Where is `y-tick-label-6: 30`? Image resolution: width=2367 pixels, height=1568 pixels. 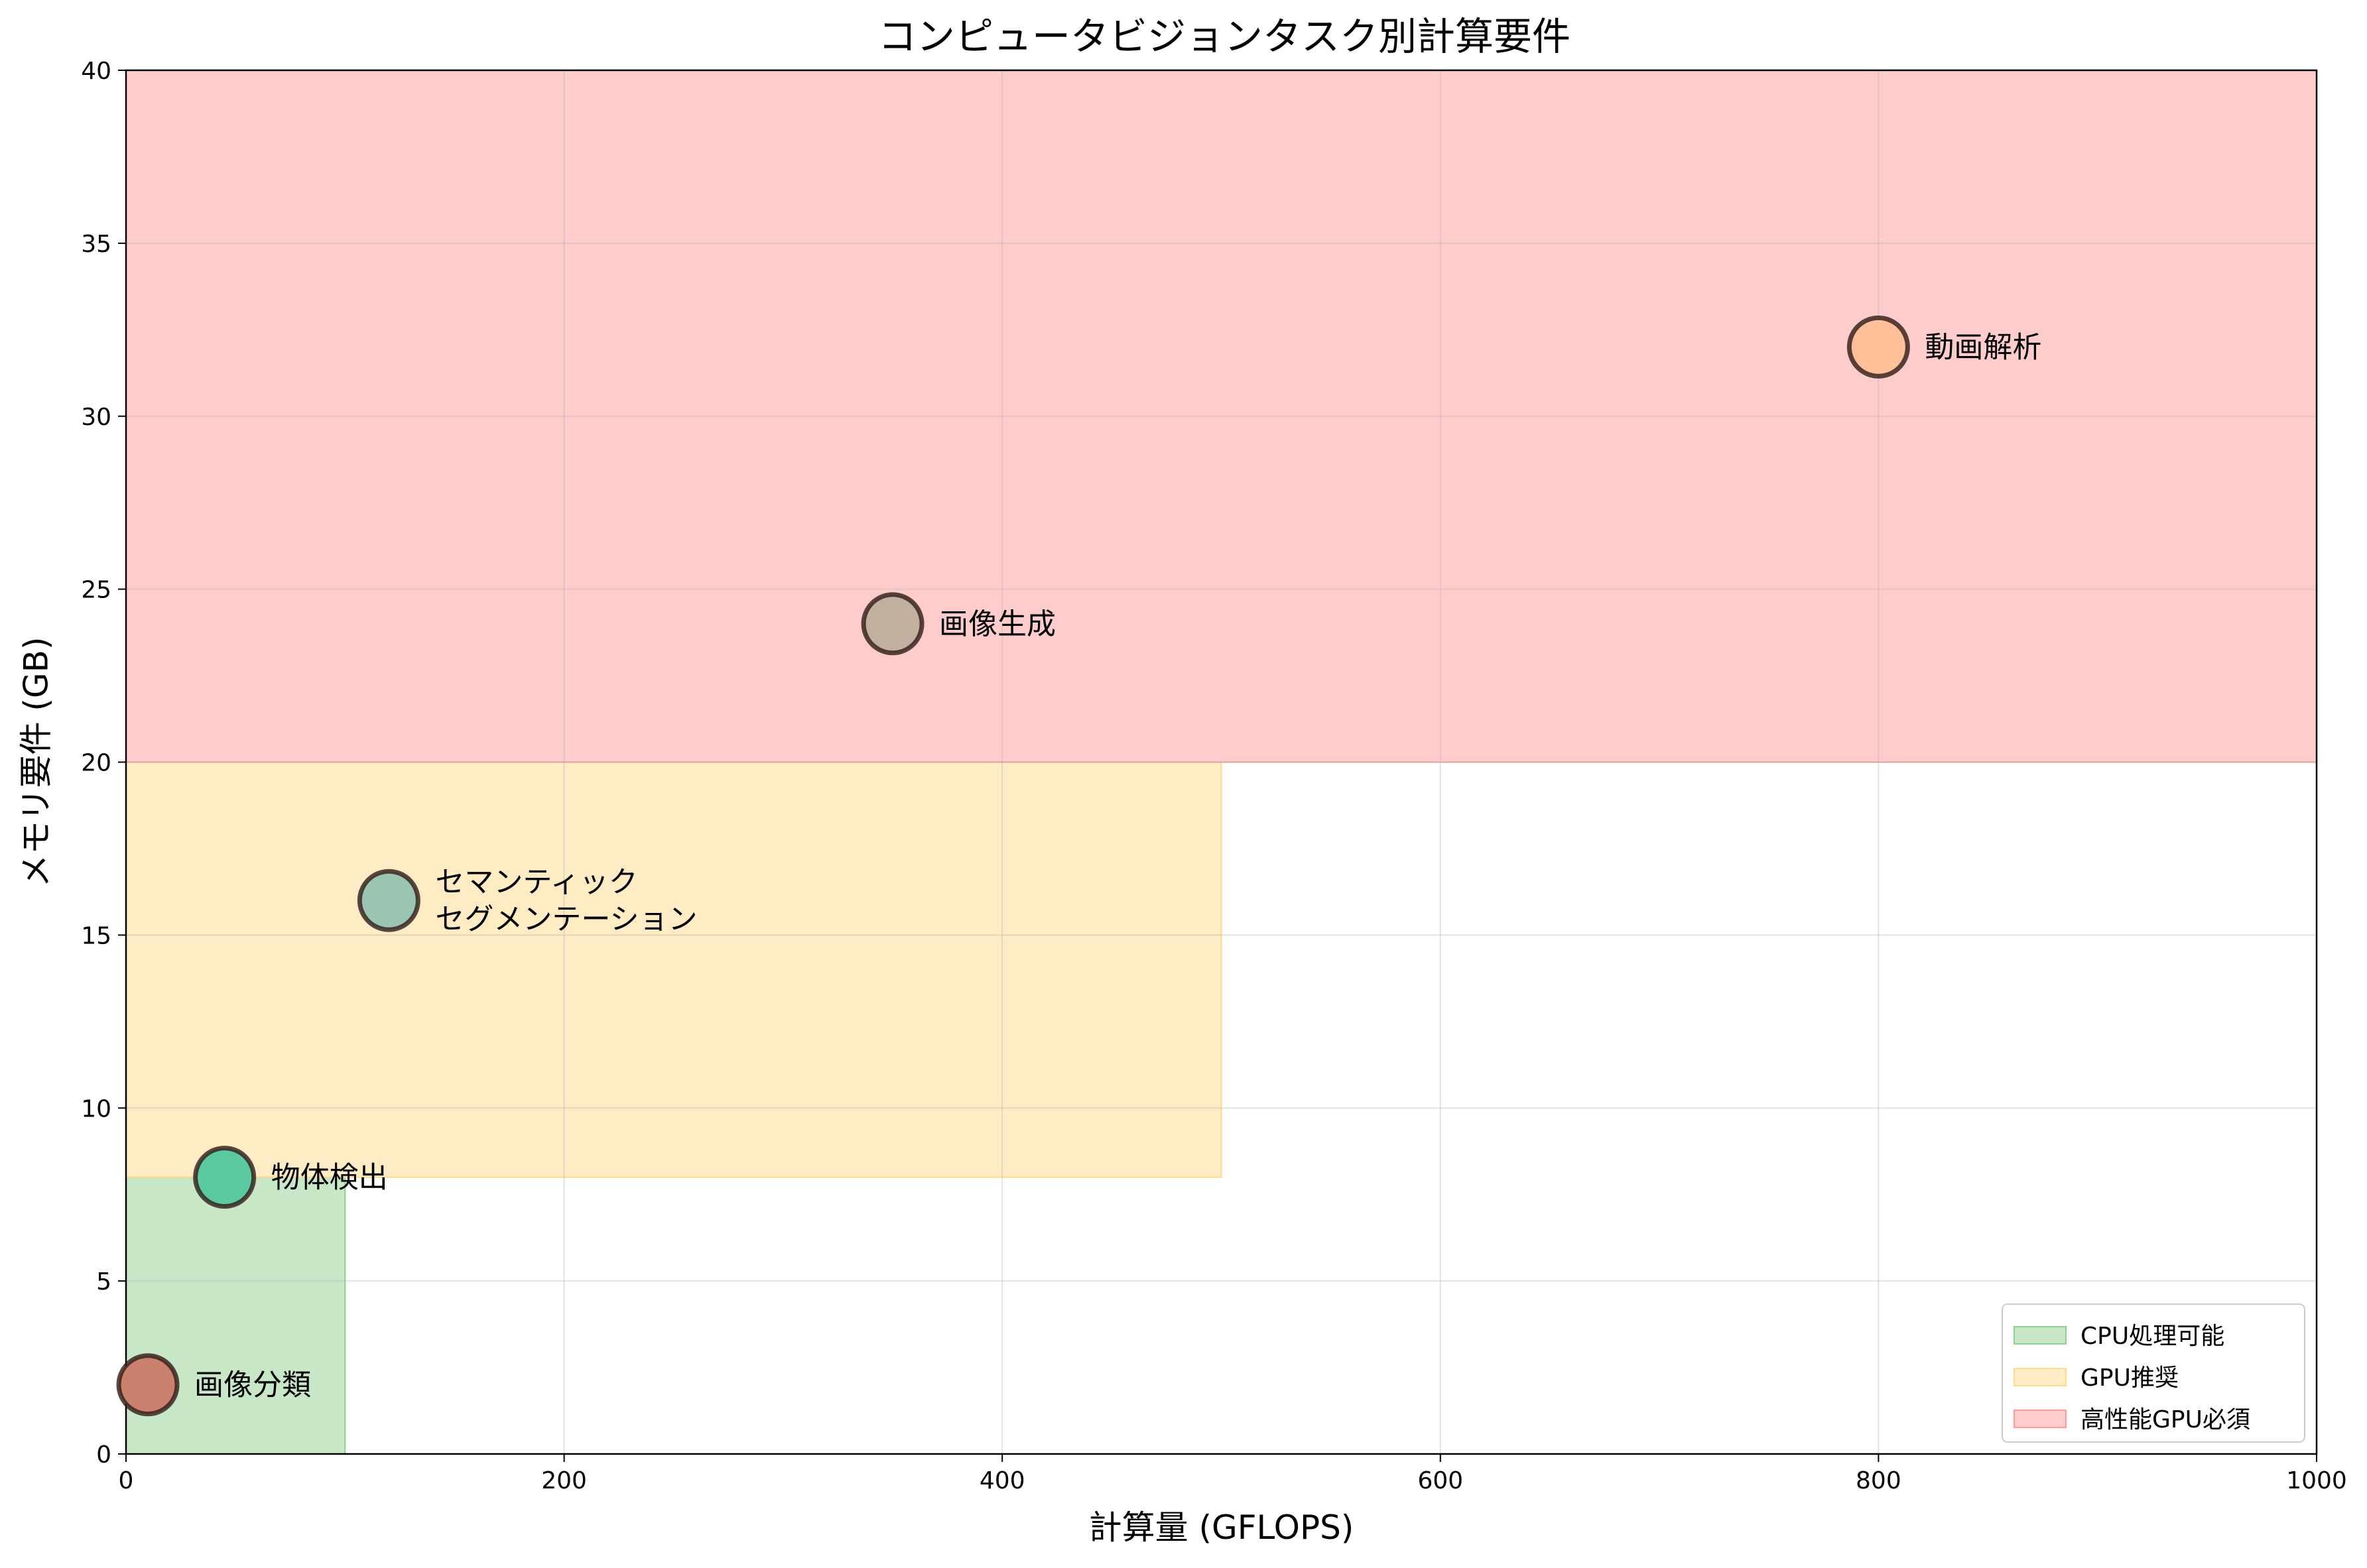 y-tick-label-6: 30 is located at coordinates (96, 417).